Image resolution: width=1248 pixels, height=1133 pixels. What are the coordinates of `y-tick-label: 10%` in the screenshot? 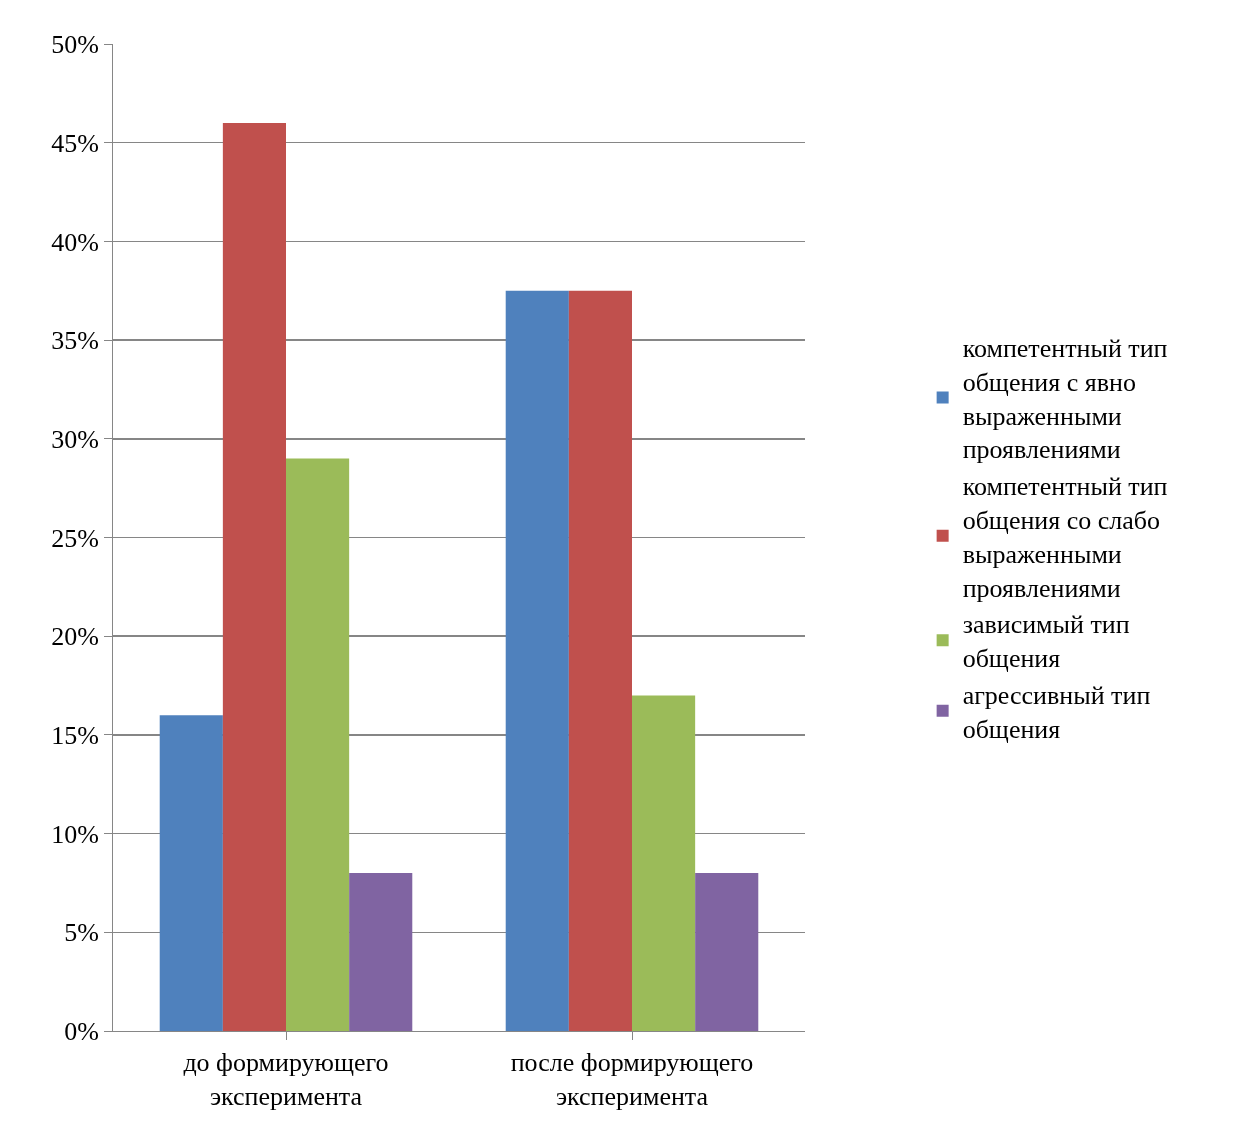 It's located at (75, 834).